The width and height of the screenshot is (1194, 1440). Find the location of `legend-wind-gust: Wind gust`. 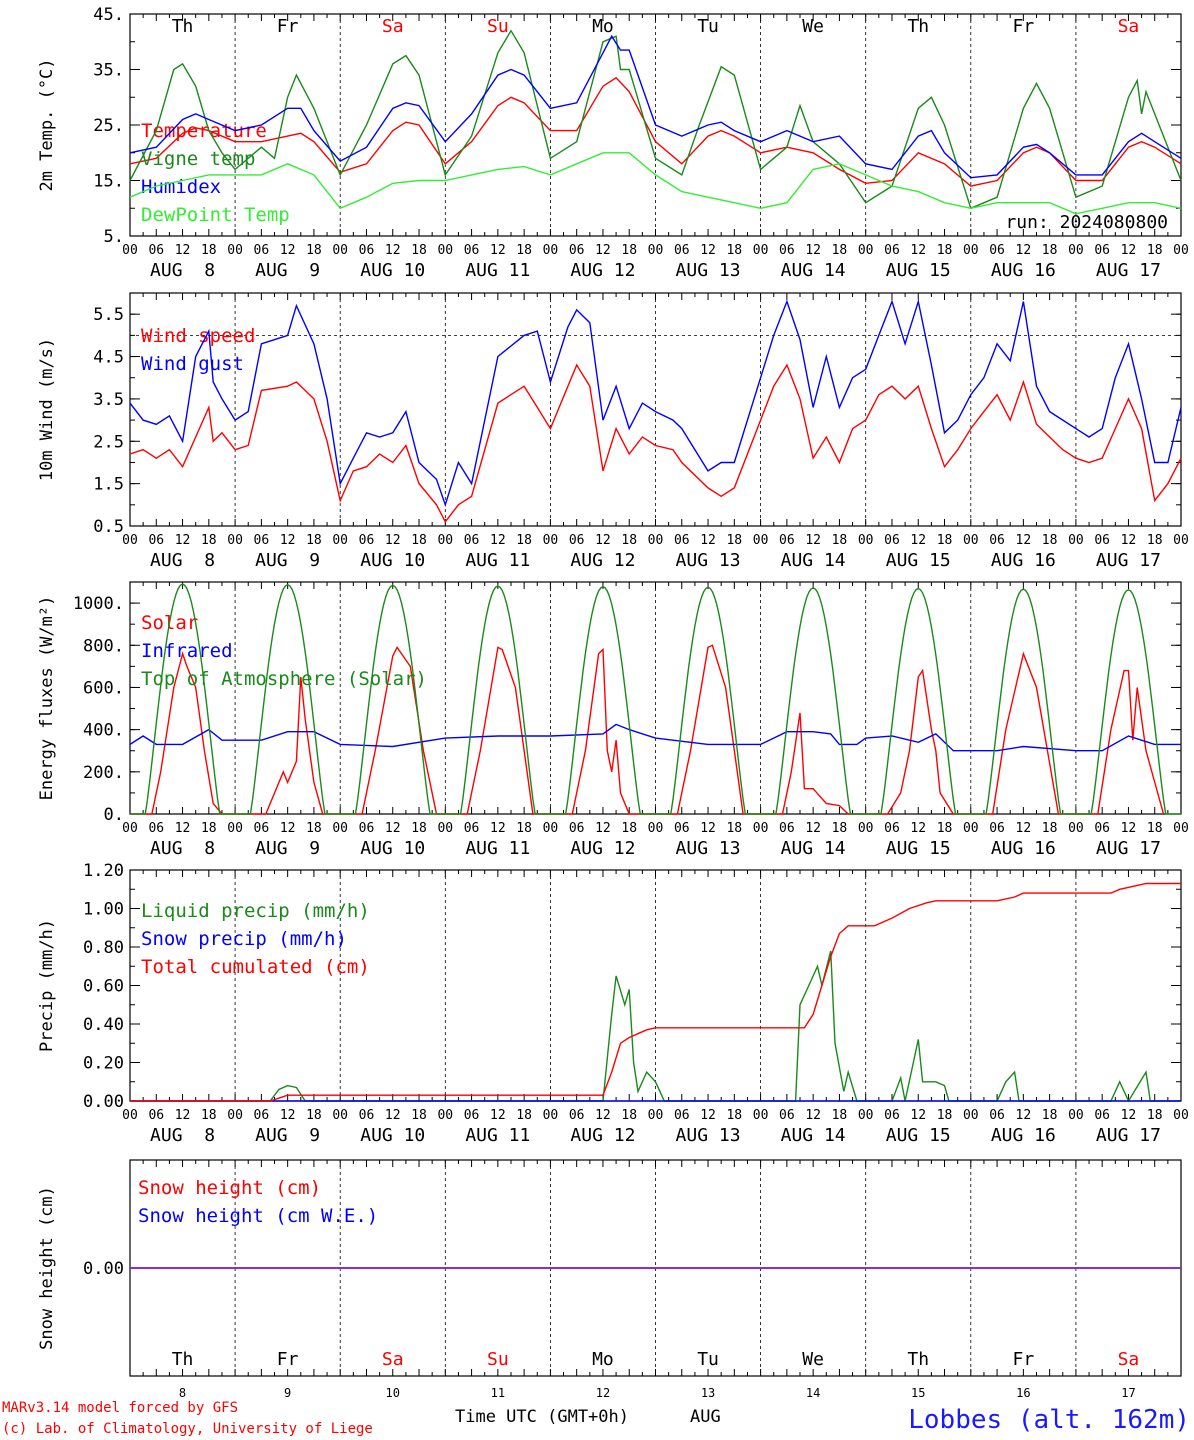

legend-wind-gust: Wind gust is located at coordinates (192, 364).